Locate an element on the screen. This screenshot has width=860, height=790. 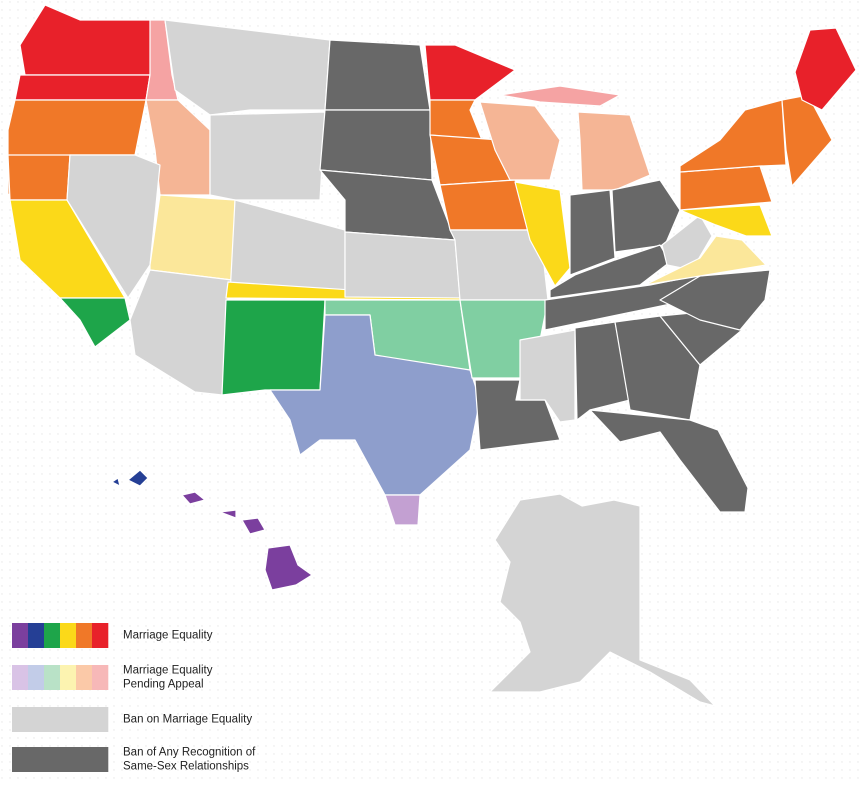
legend-label: Same-Sex Relationships is located at coordinates (186, 767).